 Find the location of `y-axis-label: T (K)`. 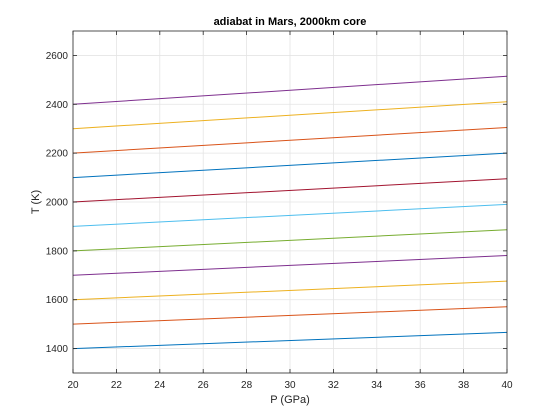

y-axis-label: T (K) is located at coordinates (36, 202).